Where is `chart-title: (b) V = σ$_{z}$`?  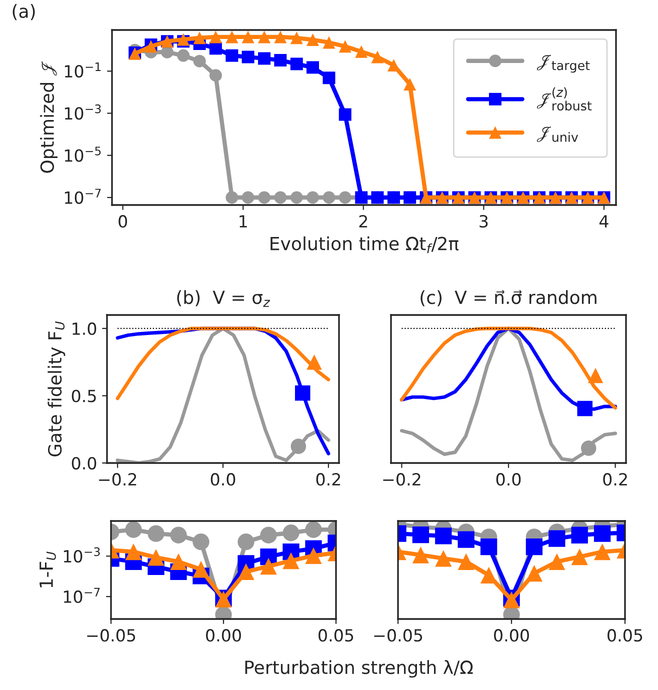 chart-title: (b) V = σ$_{z}$ is located at coordinates (223, 298).